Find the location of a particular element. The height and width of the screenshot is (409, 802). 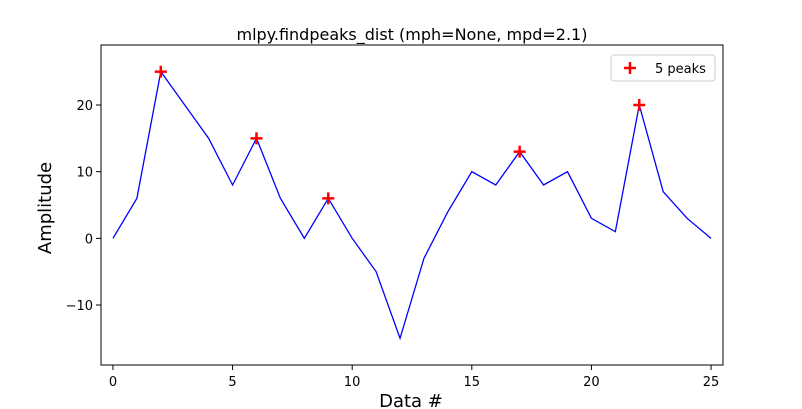

y-tick-label: −10 is located at coordinates (79, 306).